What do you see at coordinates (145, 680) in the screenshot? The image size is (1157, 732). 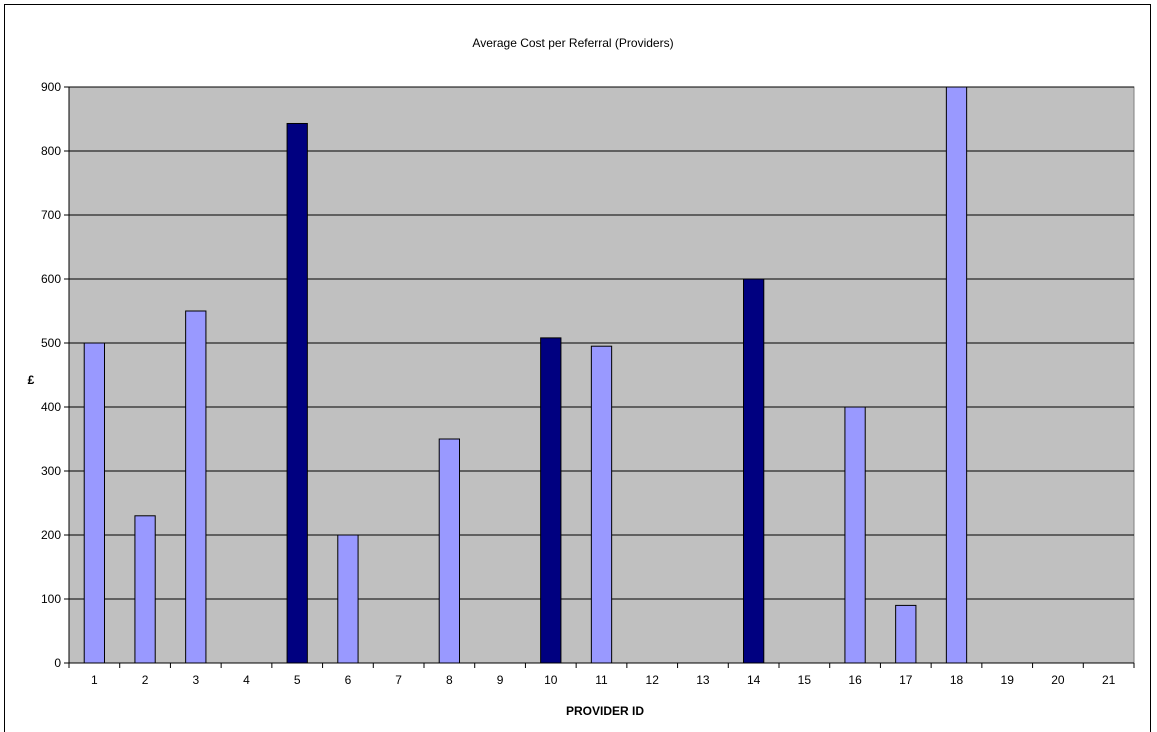 I see `x-tick-label: 2` at bounding box center [145, 680].